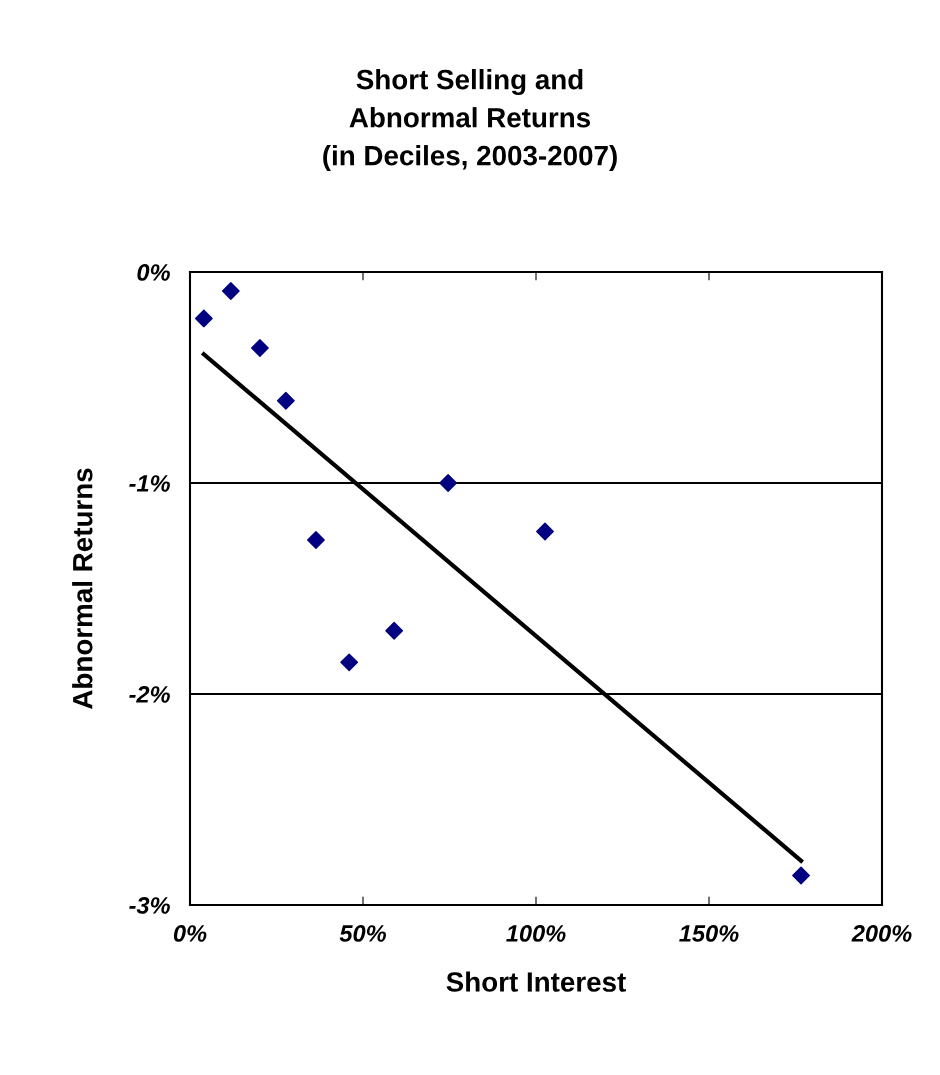 The width and height of the screenshot is (940, 1075). I want to click on chart-title: Short Selling and Abnormal Returns (in Deciles, 2003-2007), so click(470, 120).